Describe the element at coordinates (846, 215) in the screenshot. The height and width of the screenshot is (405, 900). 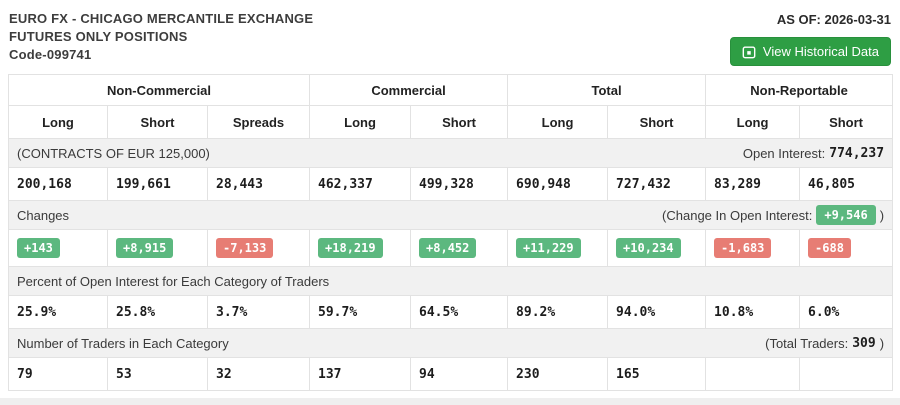
I see `change-in-open-interest-badge: +9,546` at that location.